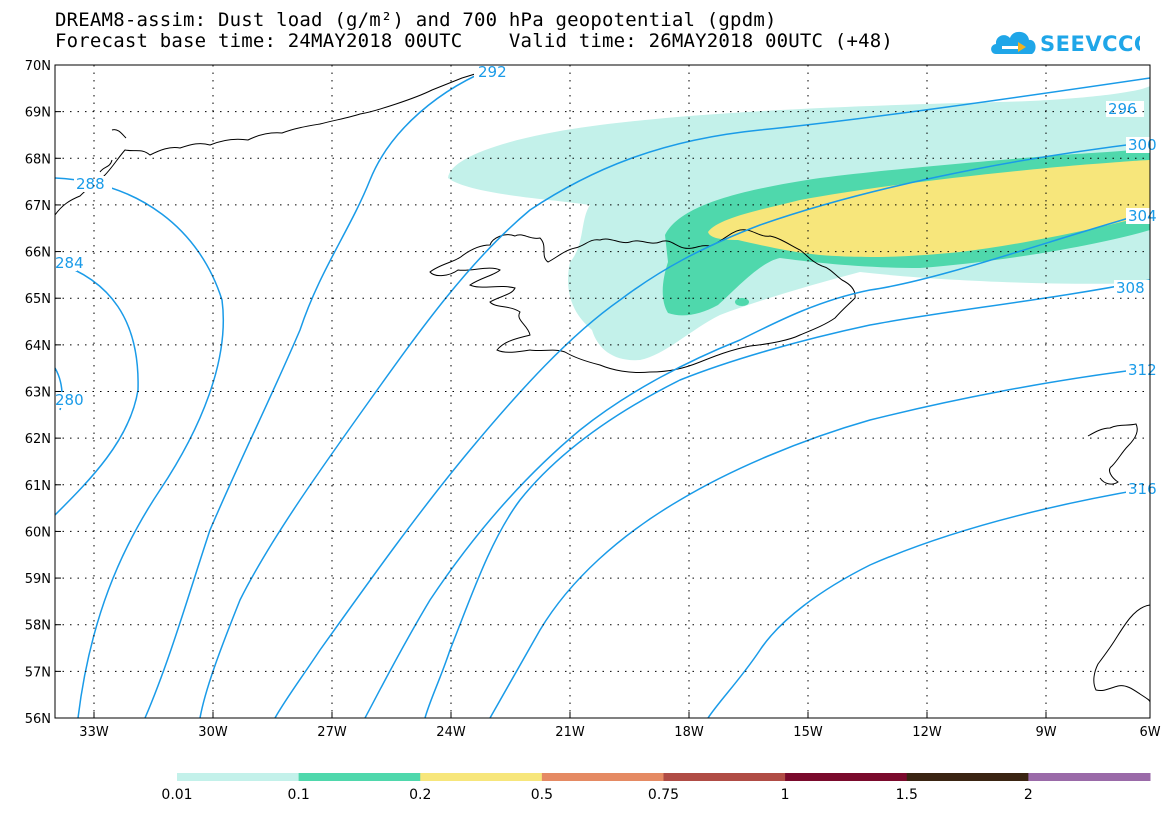 The image size is (1175, 815). Describe the element at coordinates (1122, 109) in the screenshot. I see `contour-label-296: 296` at that location.